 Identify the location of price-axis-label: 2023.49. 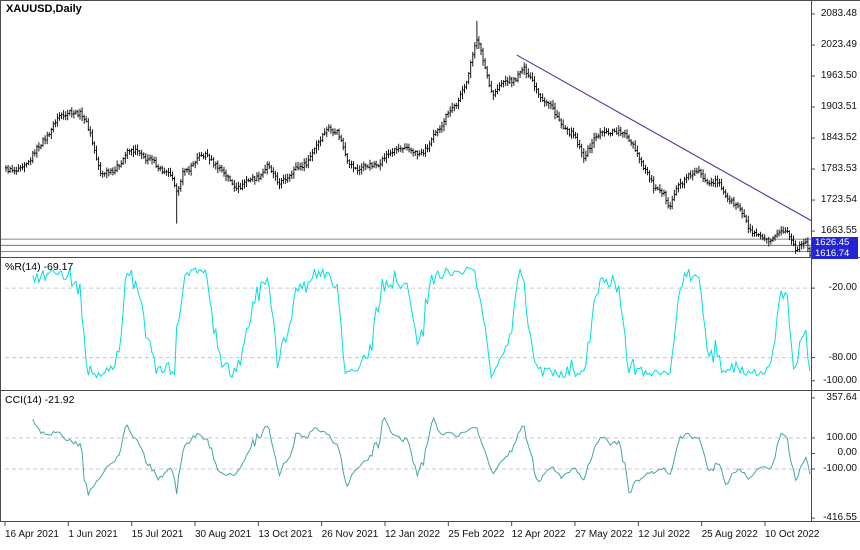
(838, 44).